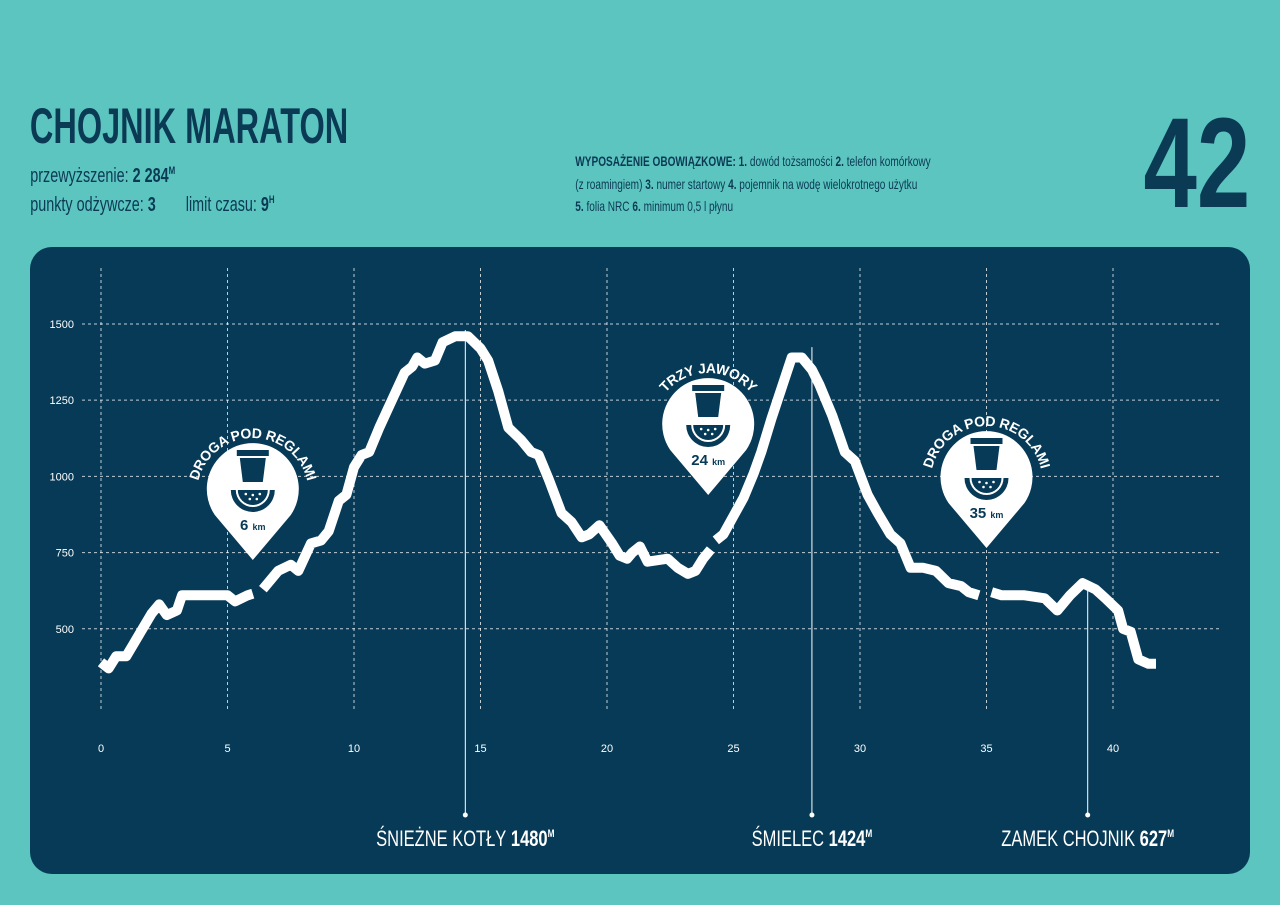 The height and width of the screenshot is (905, 1280). What do you see at coordinates (1154, 839) in the screenshot?
I see `peak-elevation: 627` at bounding box center [1154, 839].